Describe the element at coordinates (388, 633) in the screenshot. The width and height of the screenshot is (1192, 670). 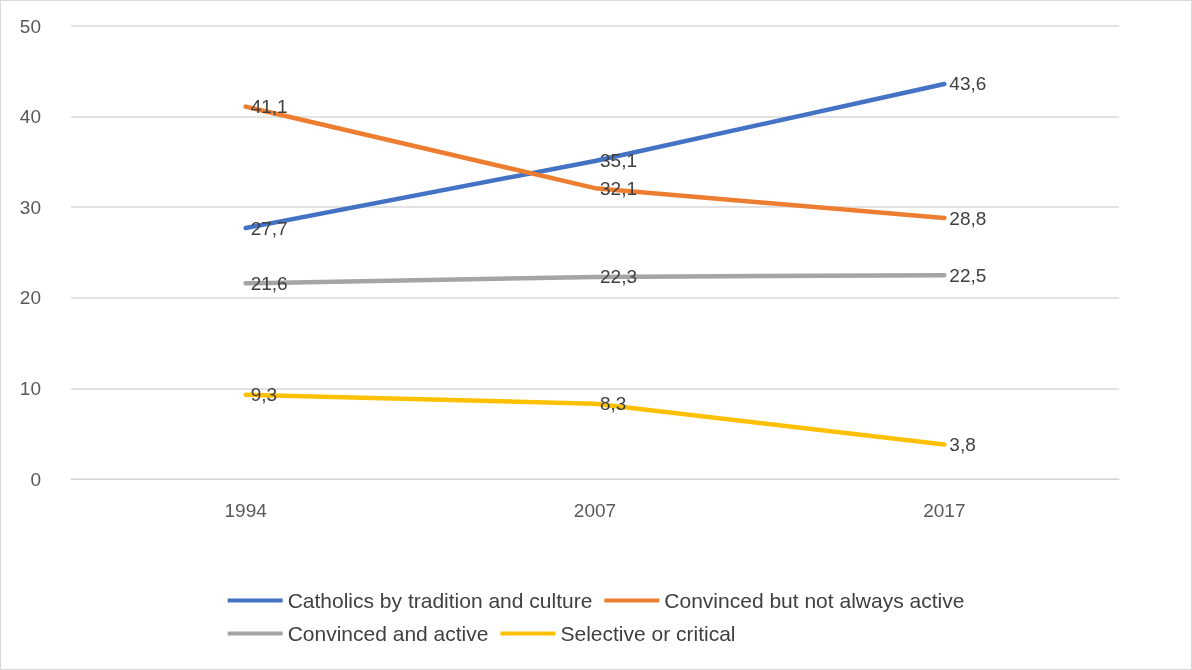
I see `legend-label: Convinced and active` at that location.